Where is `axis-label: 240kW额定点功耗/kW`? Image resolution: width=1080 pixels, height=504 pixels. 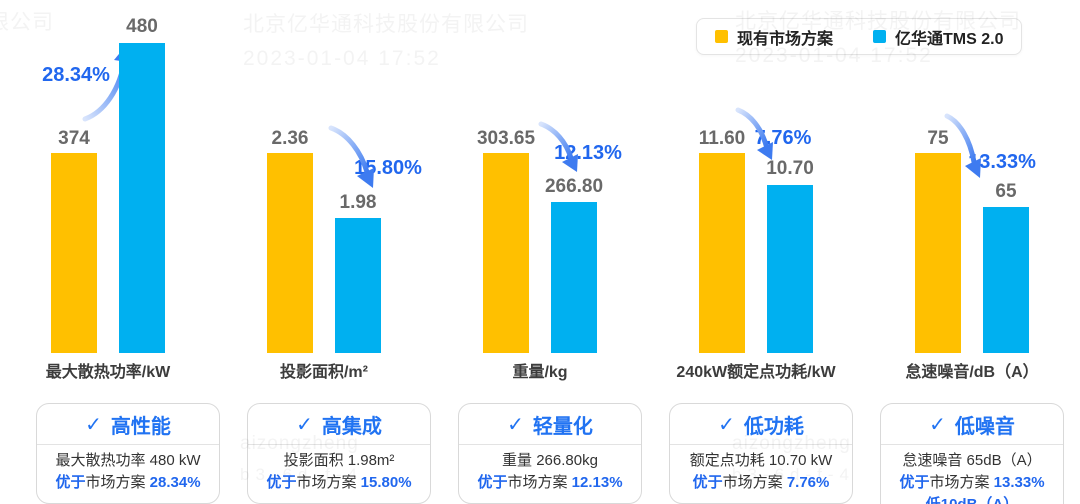 axis-label: 240kW额定点功耗/kW is located at coordinates (756, 372).